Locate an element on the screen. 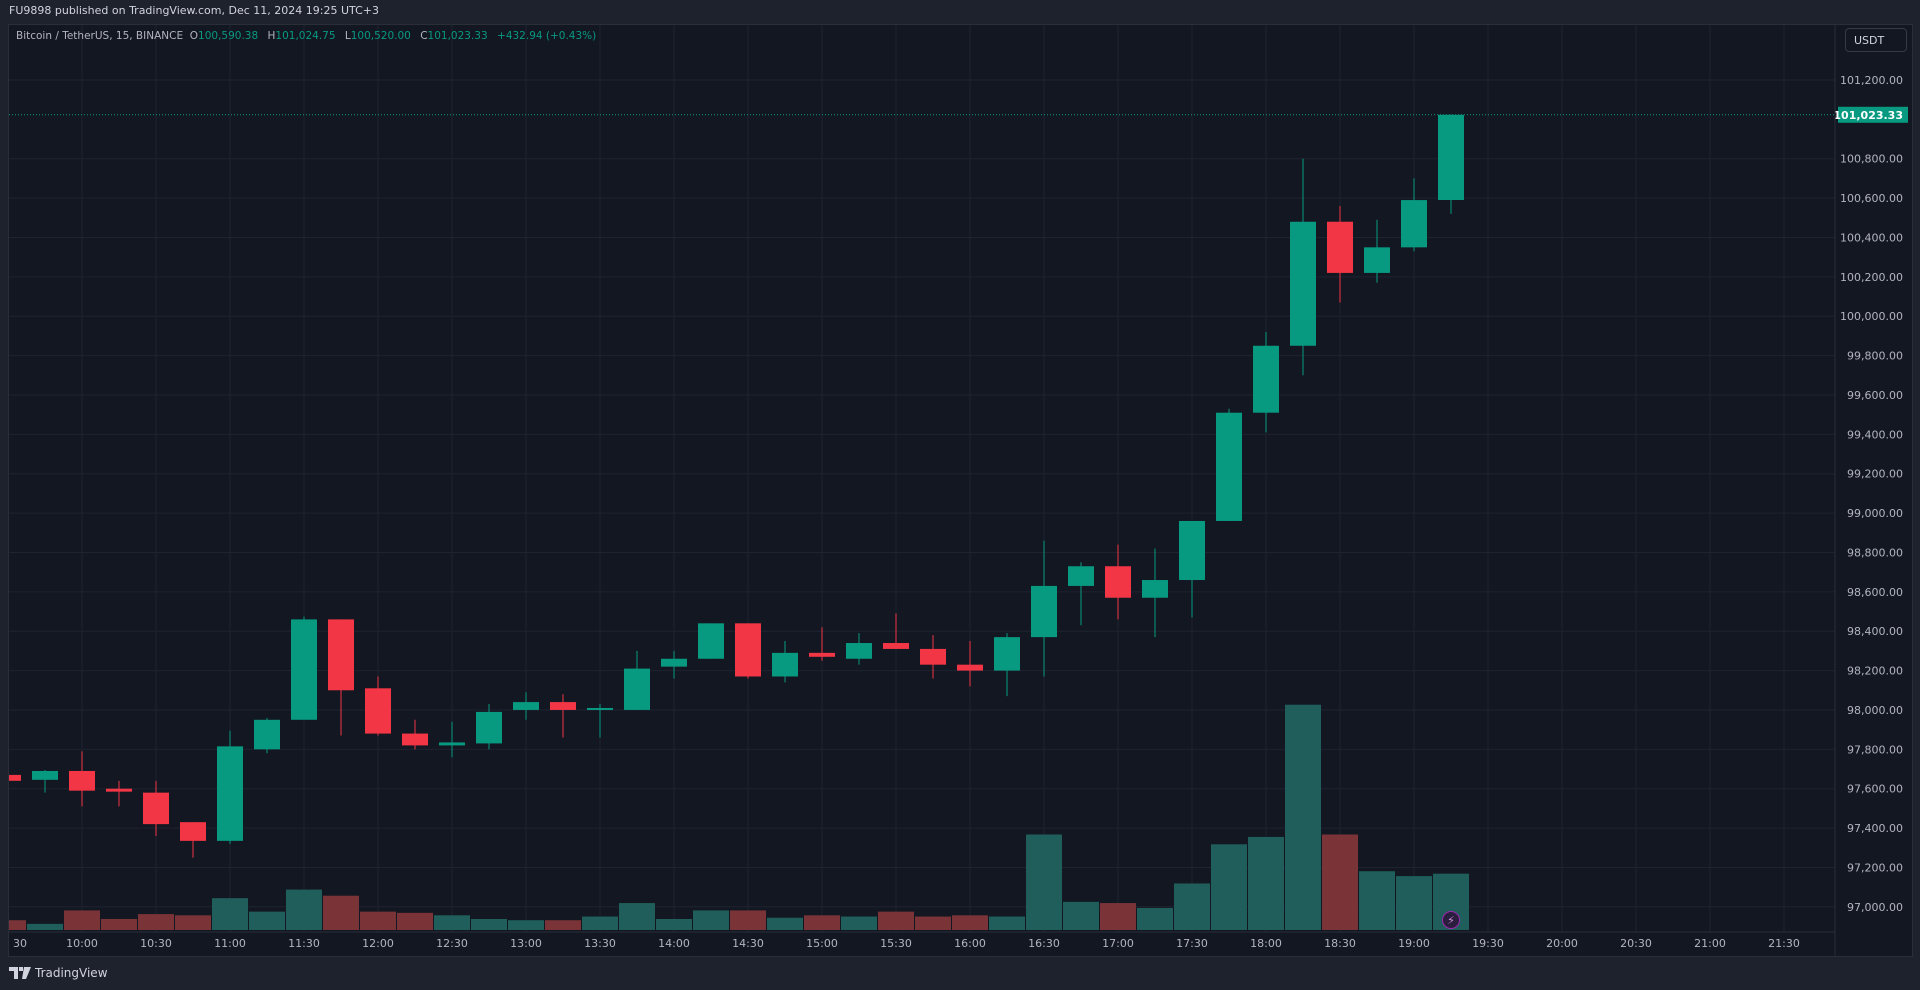 The height and width of the screenshot is (990, 1920). time-tick-label: 19:30 is located at coordinates (1488, 943).